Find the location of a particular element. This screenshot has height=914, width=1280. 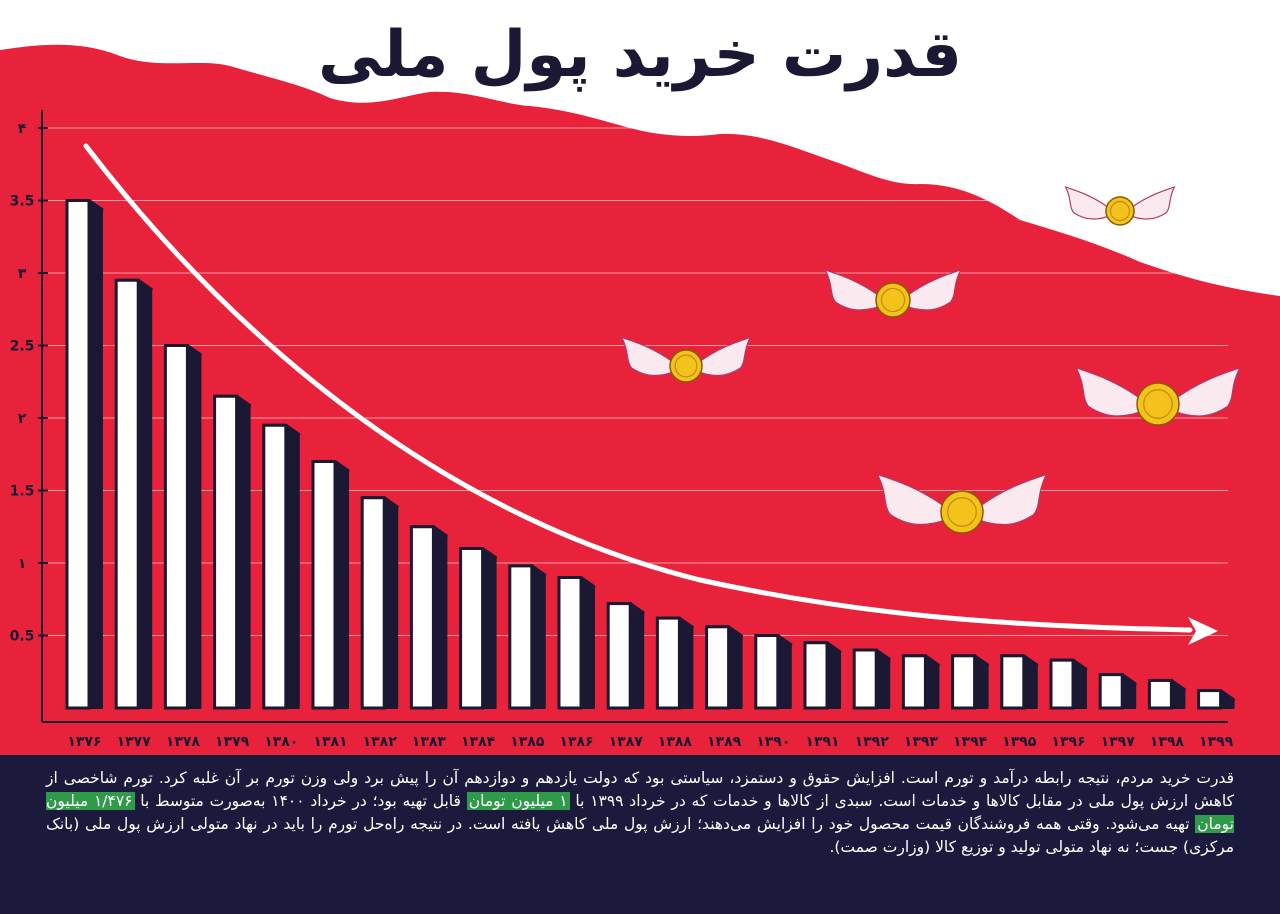

y-tick-label: 0.5 is located at coordinates (22, 637).